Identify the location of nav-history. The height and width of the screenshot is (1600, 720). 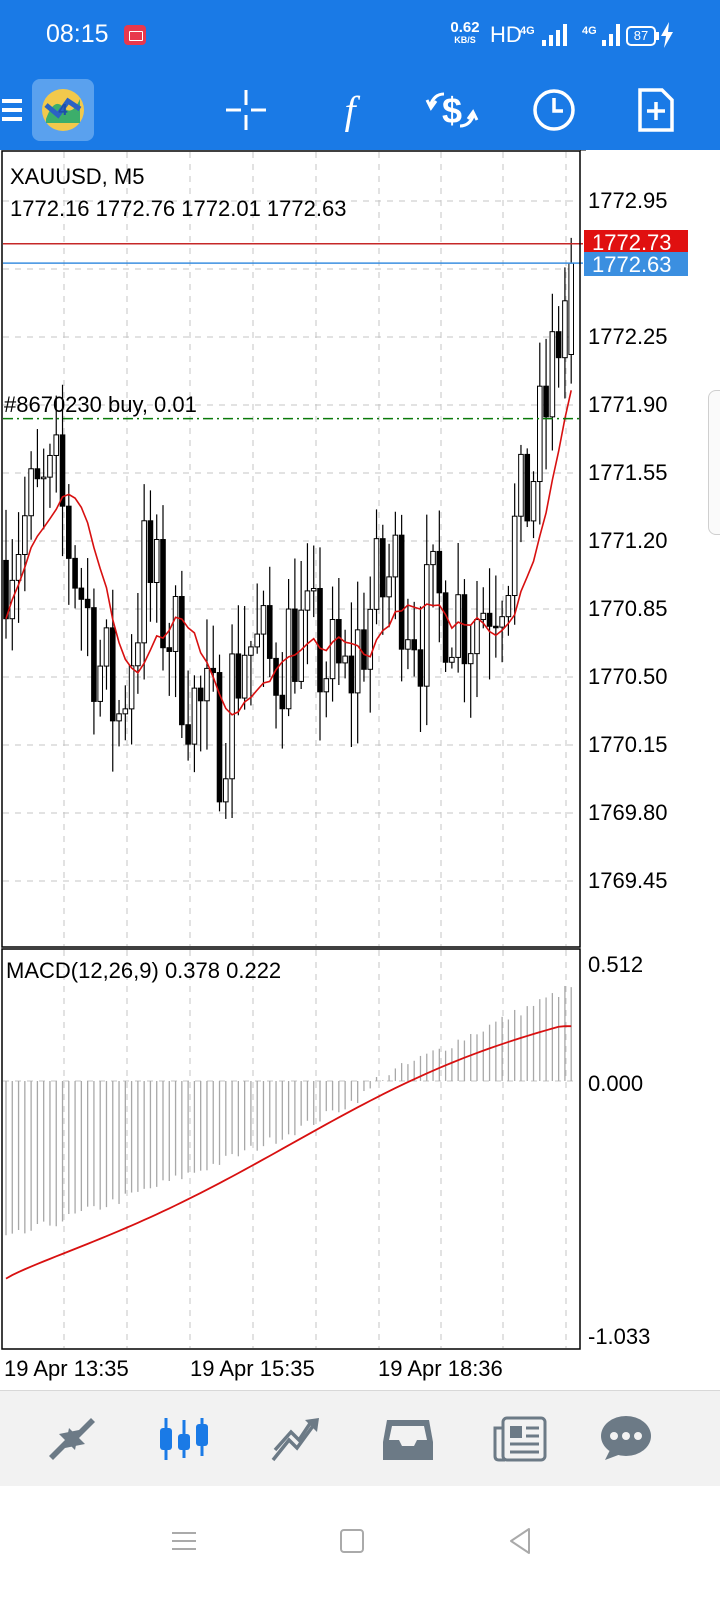
(408, 1439).